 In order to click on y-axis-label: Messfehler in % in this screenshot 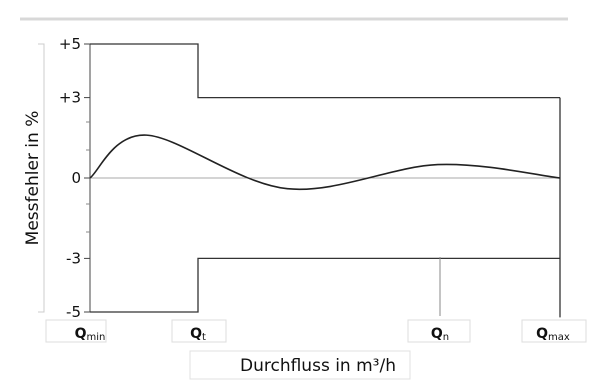, I will do `click(33, 178)`.